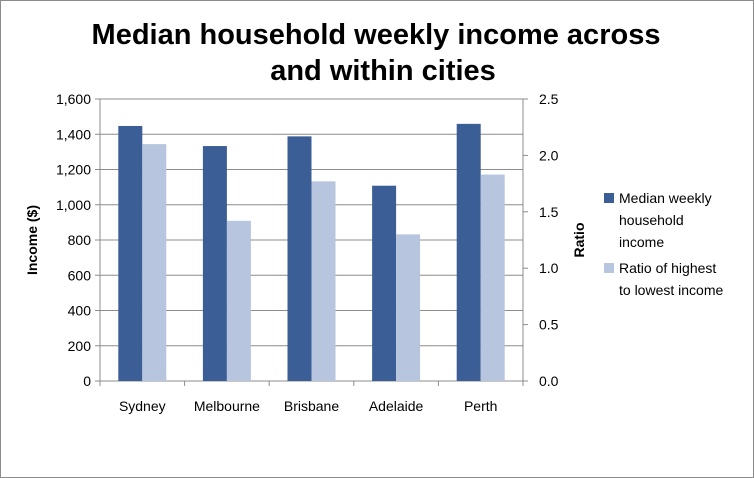 The image size is (754, 478). I want to click on y-left-tick-label: 1,200, so click(73, 170).